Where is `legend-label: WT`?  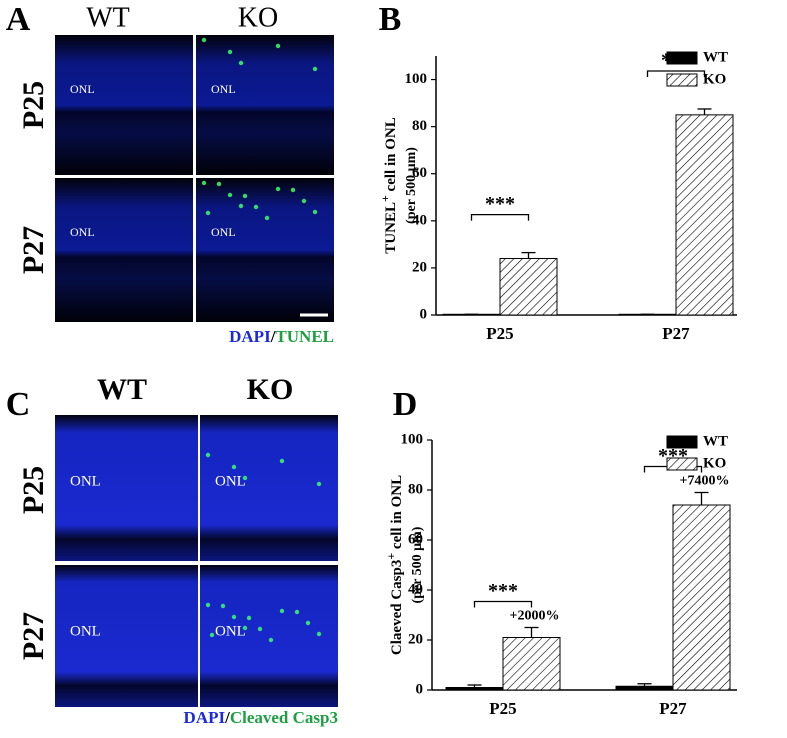 legend-label: WT is located at coordinates (715, 57).